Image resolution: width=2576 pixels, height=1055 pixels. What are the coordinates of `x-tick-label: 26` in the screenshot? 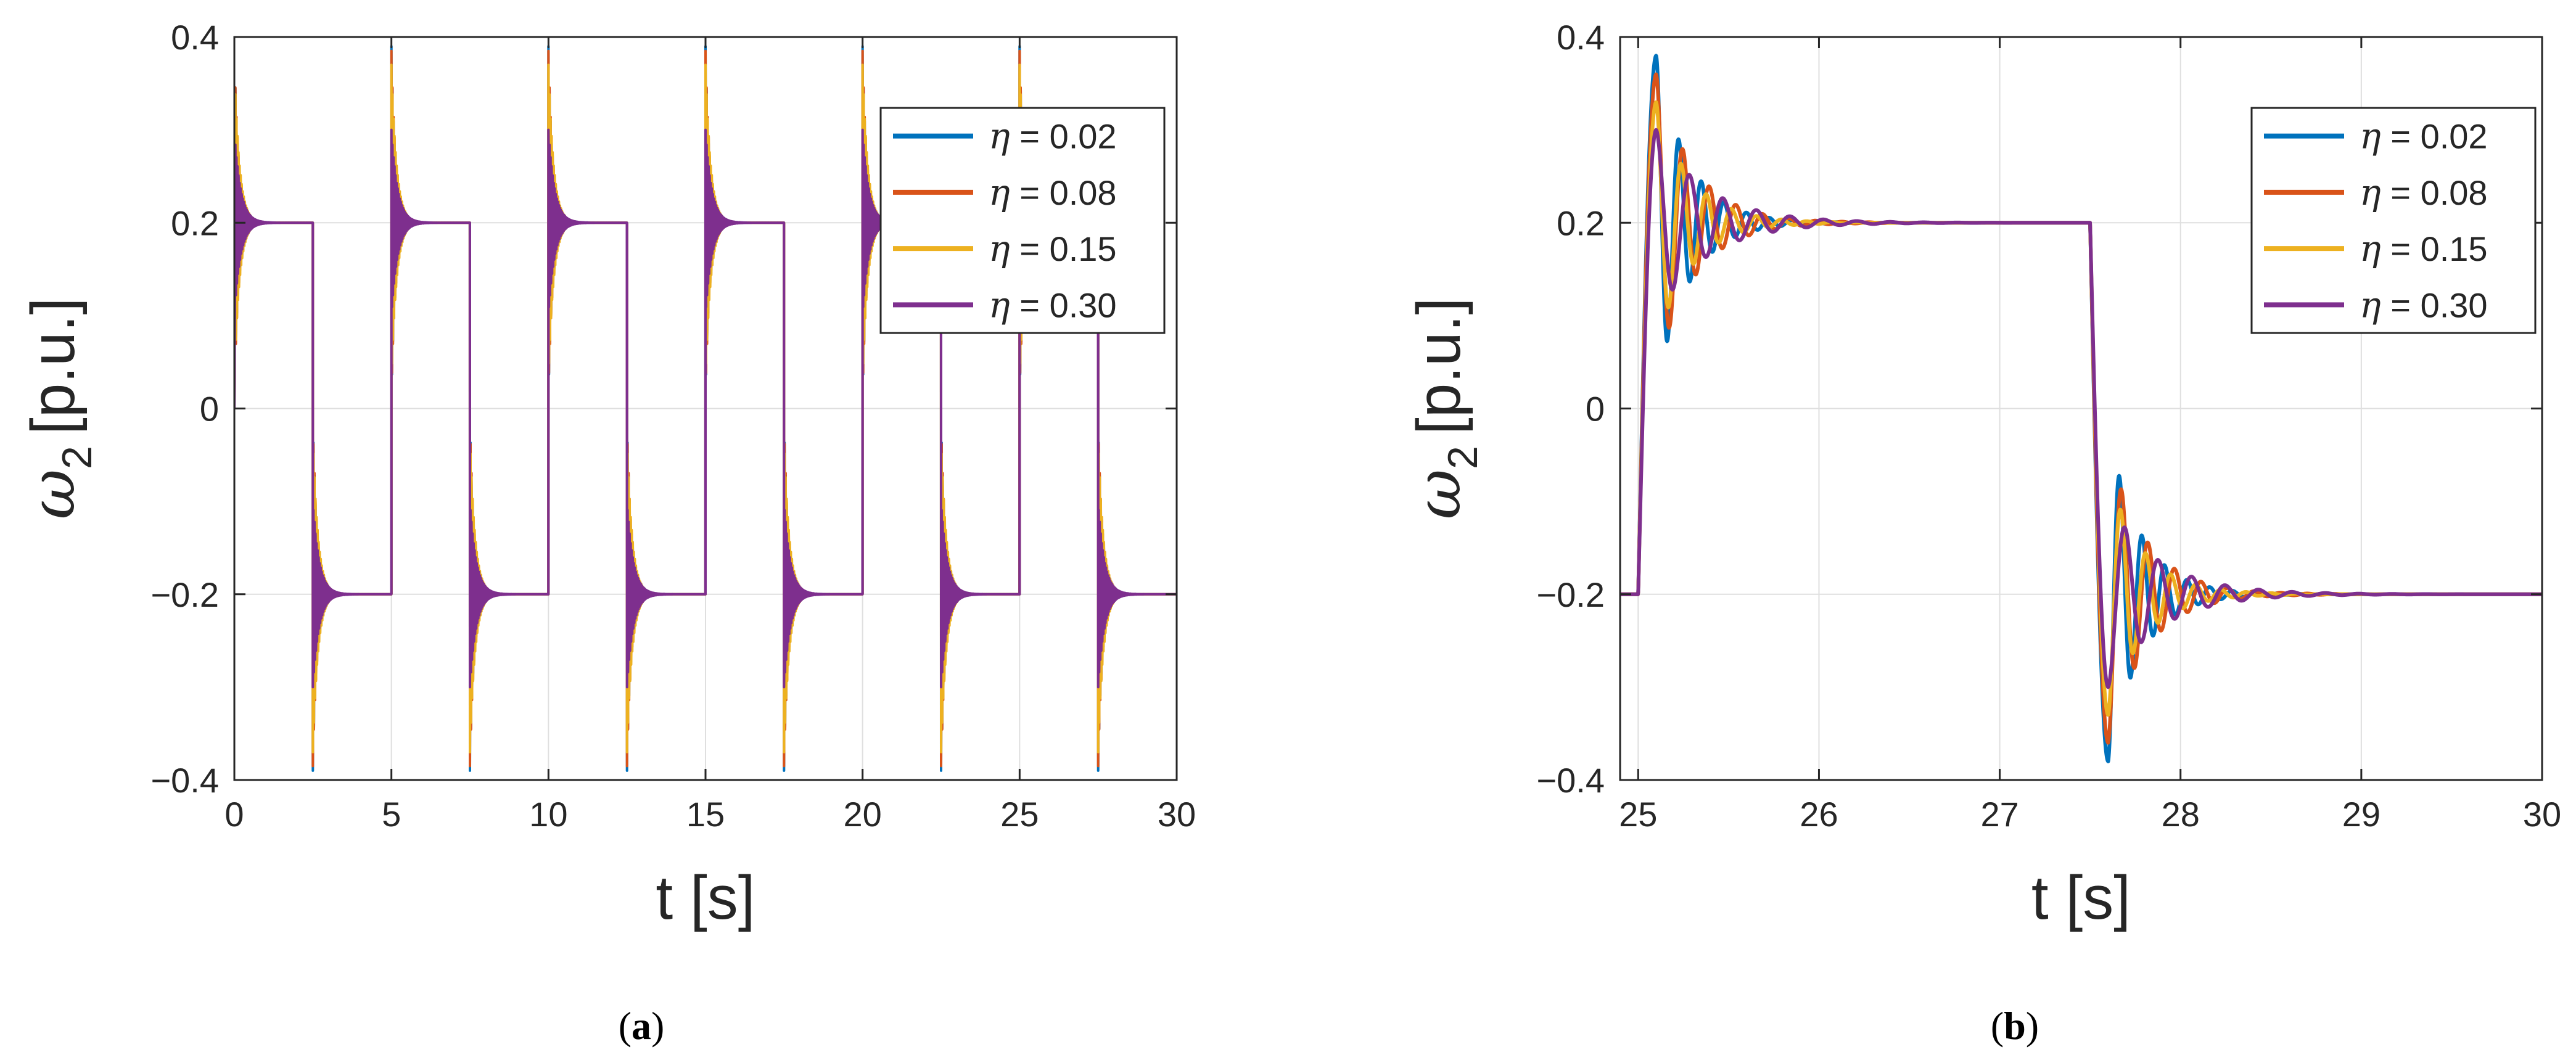 It's located at (1819, 815).